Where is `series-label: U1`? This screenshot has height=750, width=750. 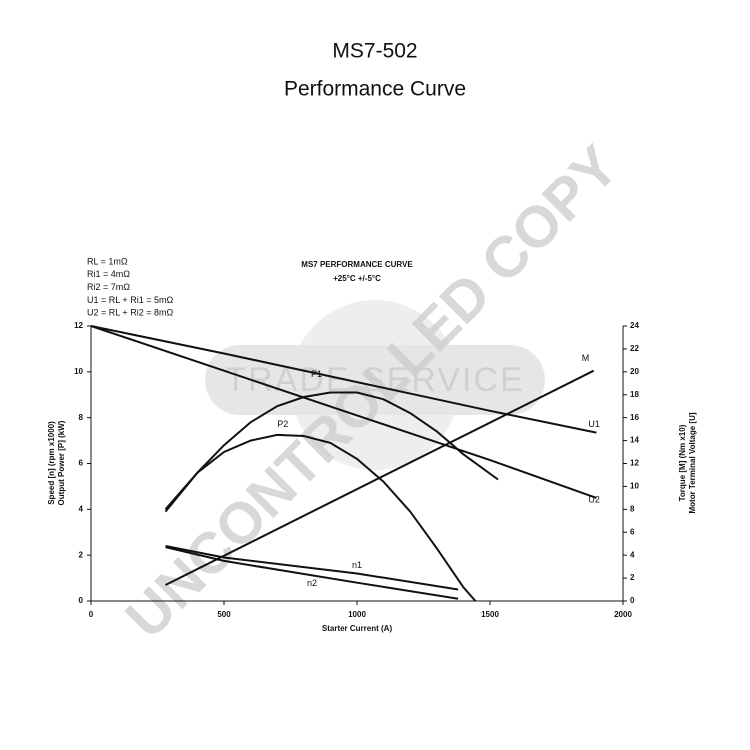
series-label: U1 is located at coordinates (594, 424).